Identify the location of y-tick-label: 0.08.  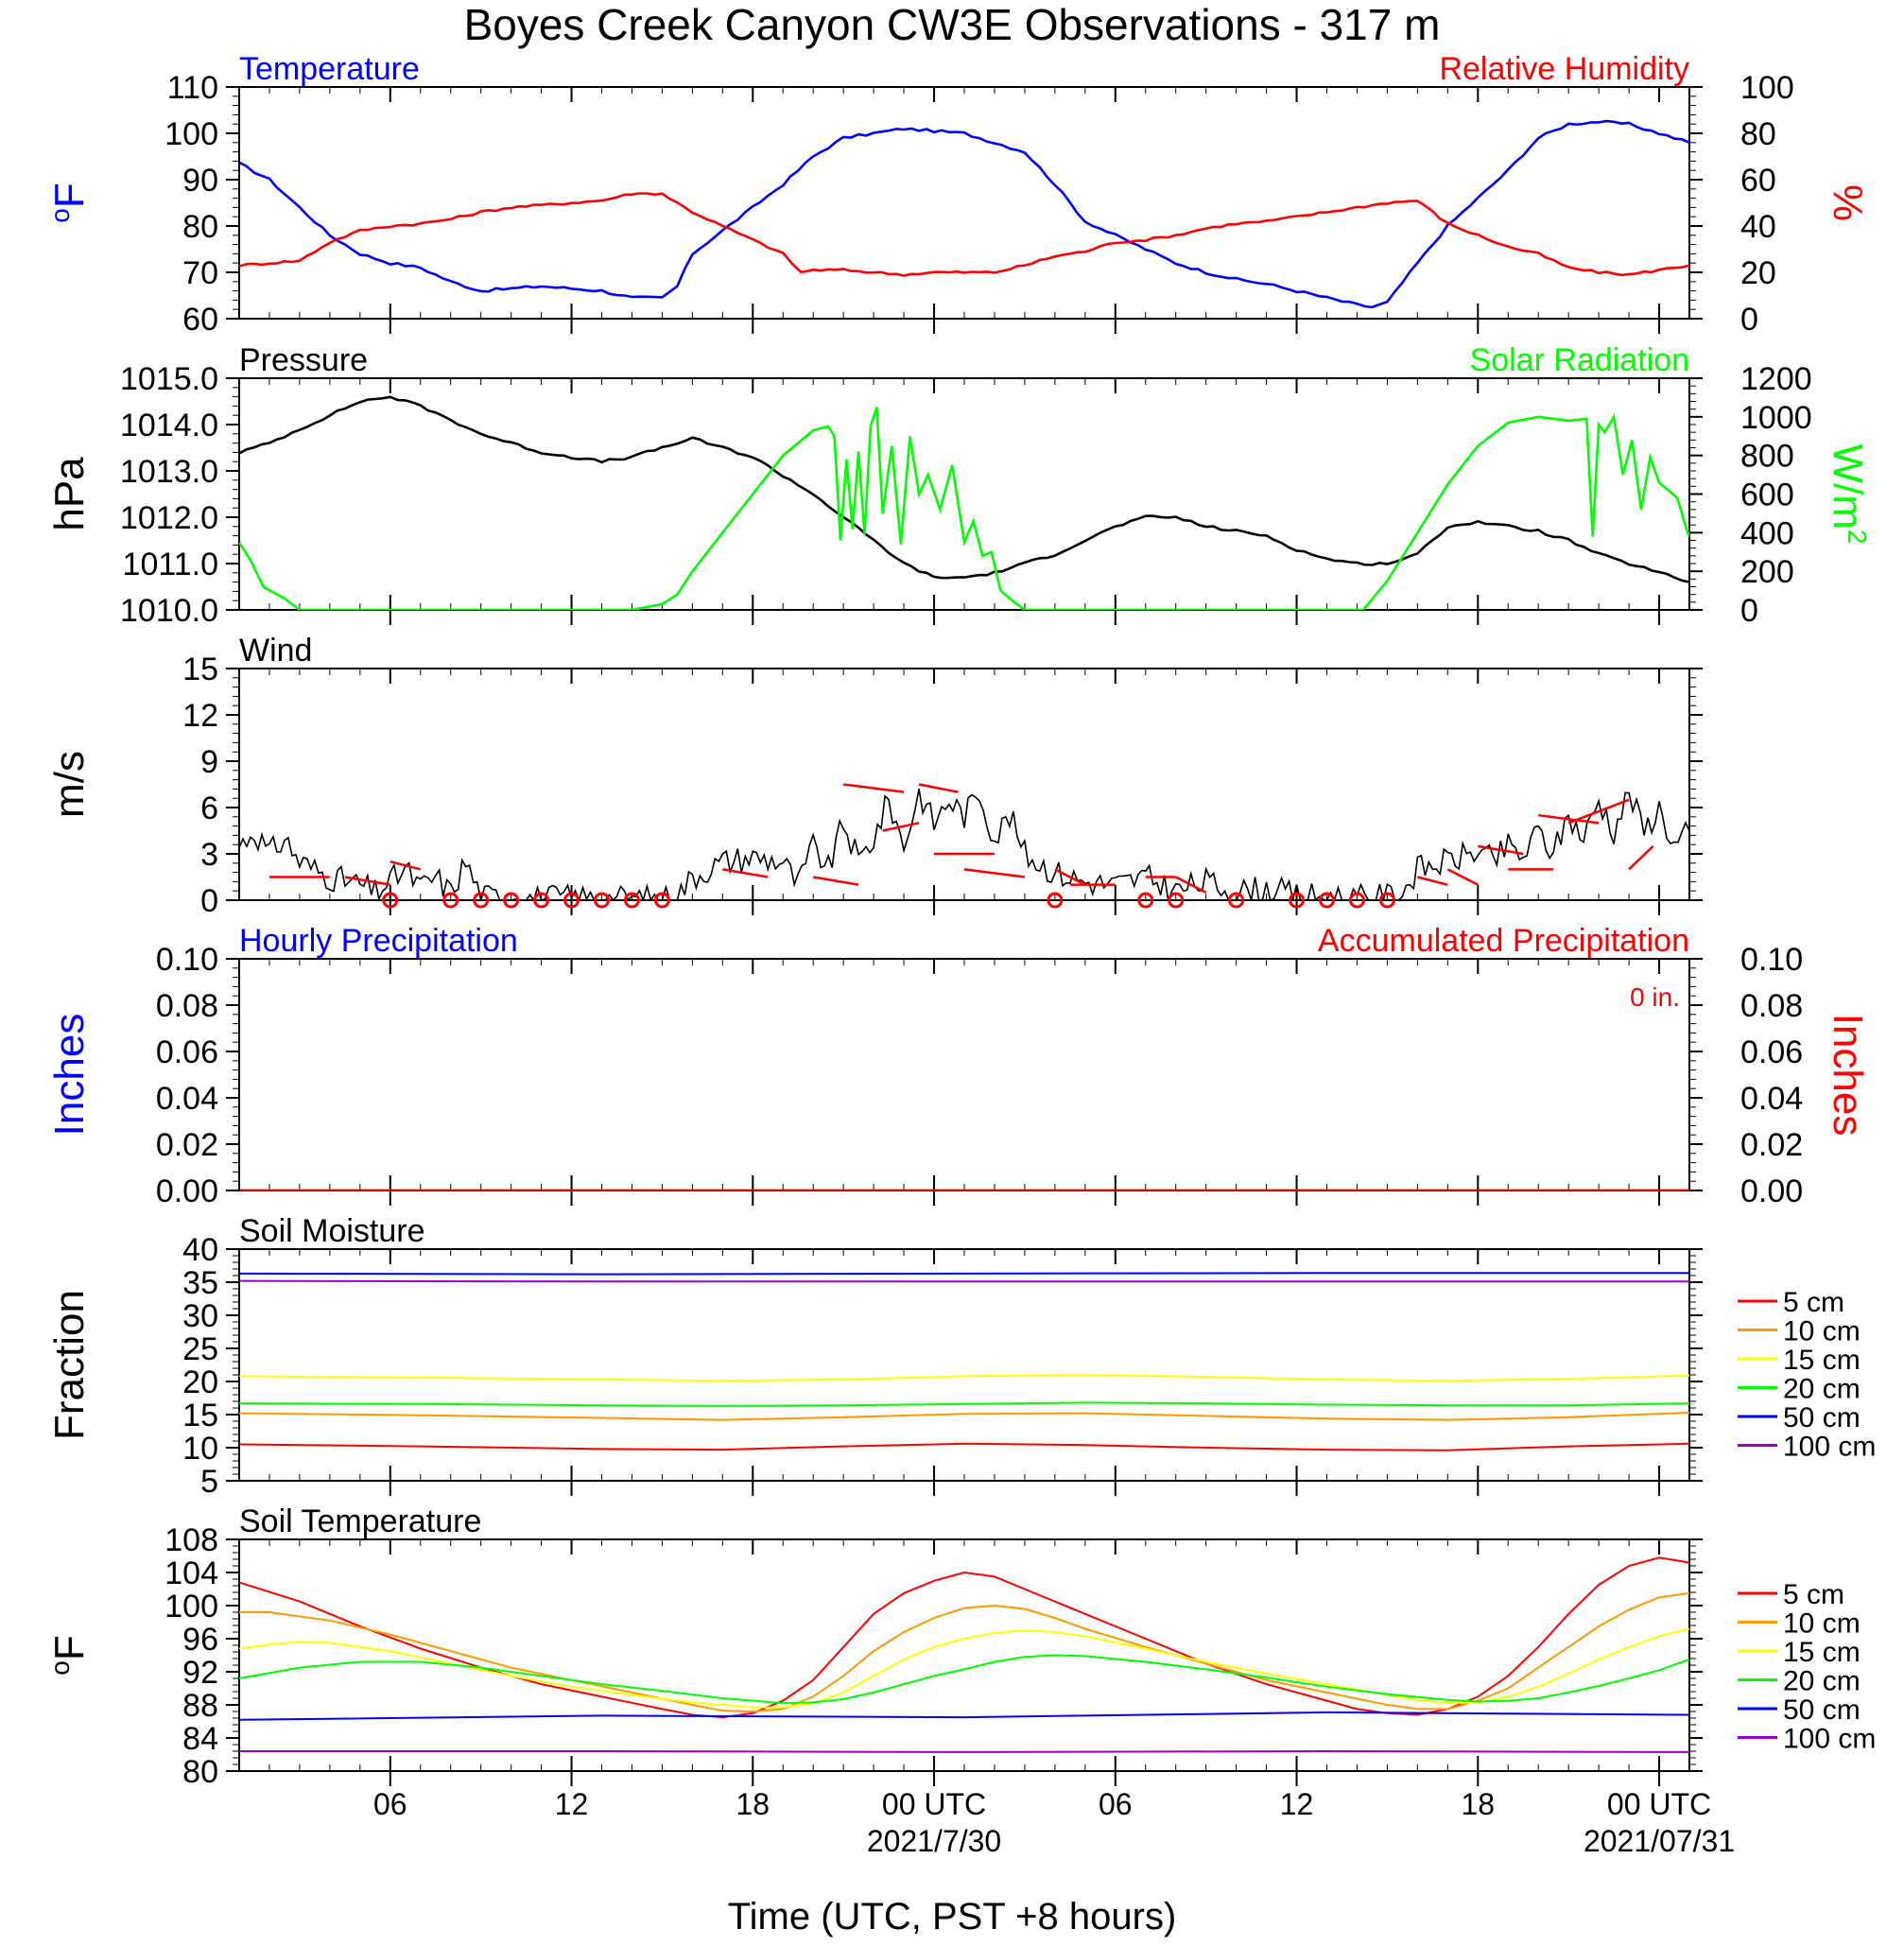
(187, 1006).